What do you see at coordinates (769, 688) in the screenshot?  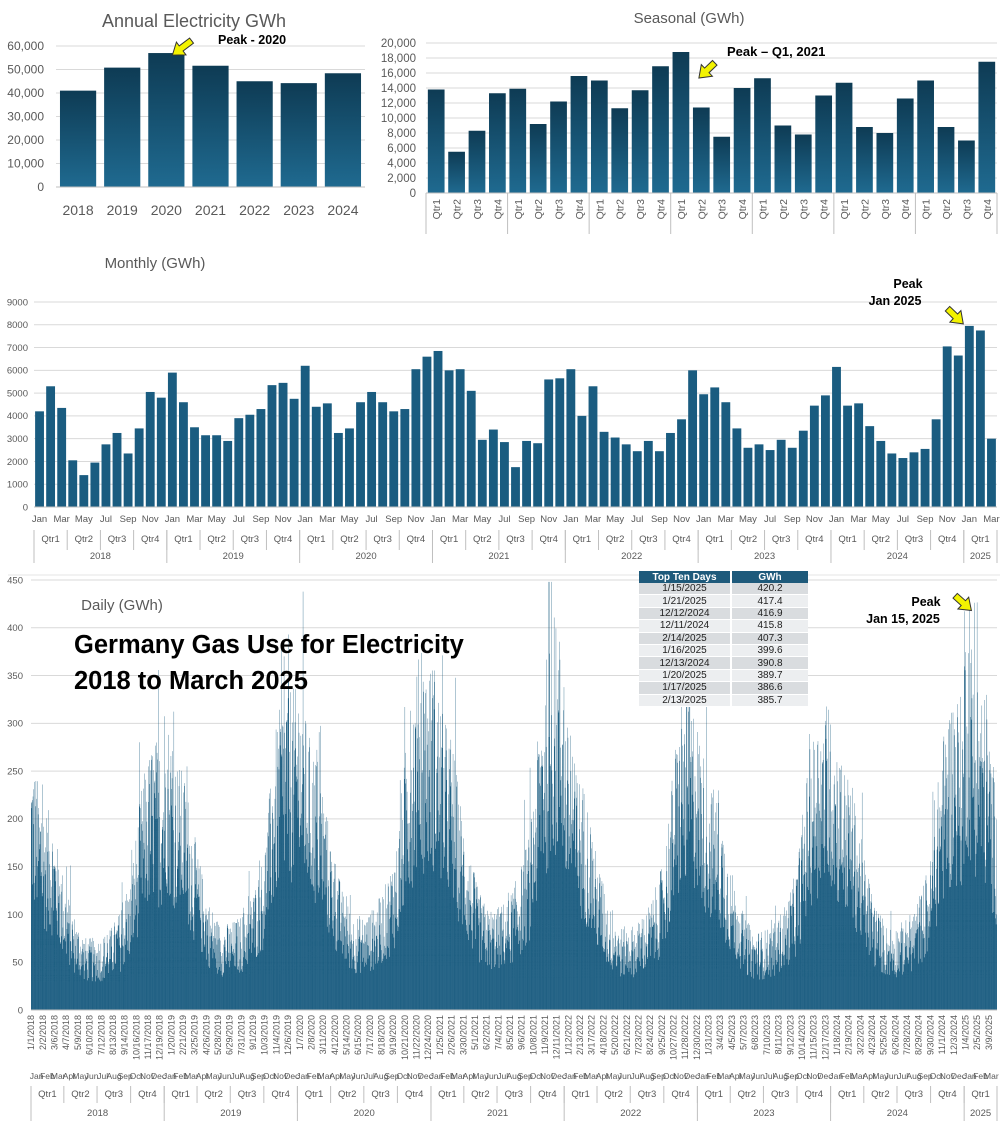 I see `top-ten-gwh: 386.6` at bounding box center [769, 688].